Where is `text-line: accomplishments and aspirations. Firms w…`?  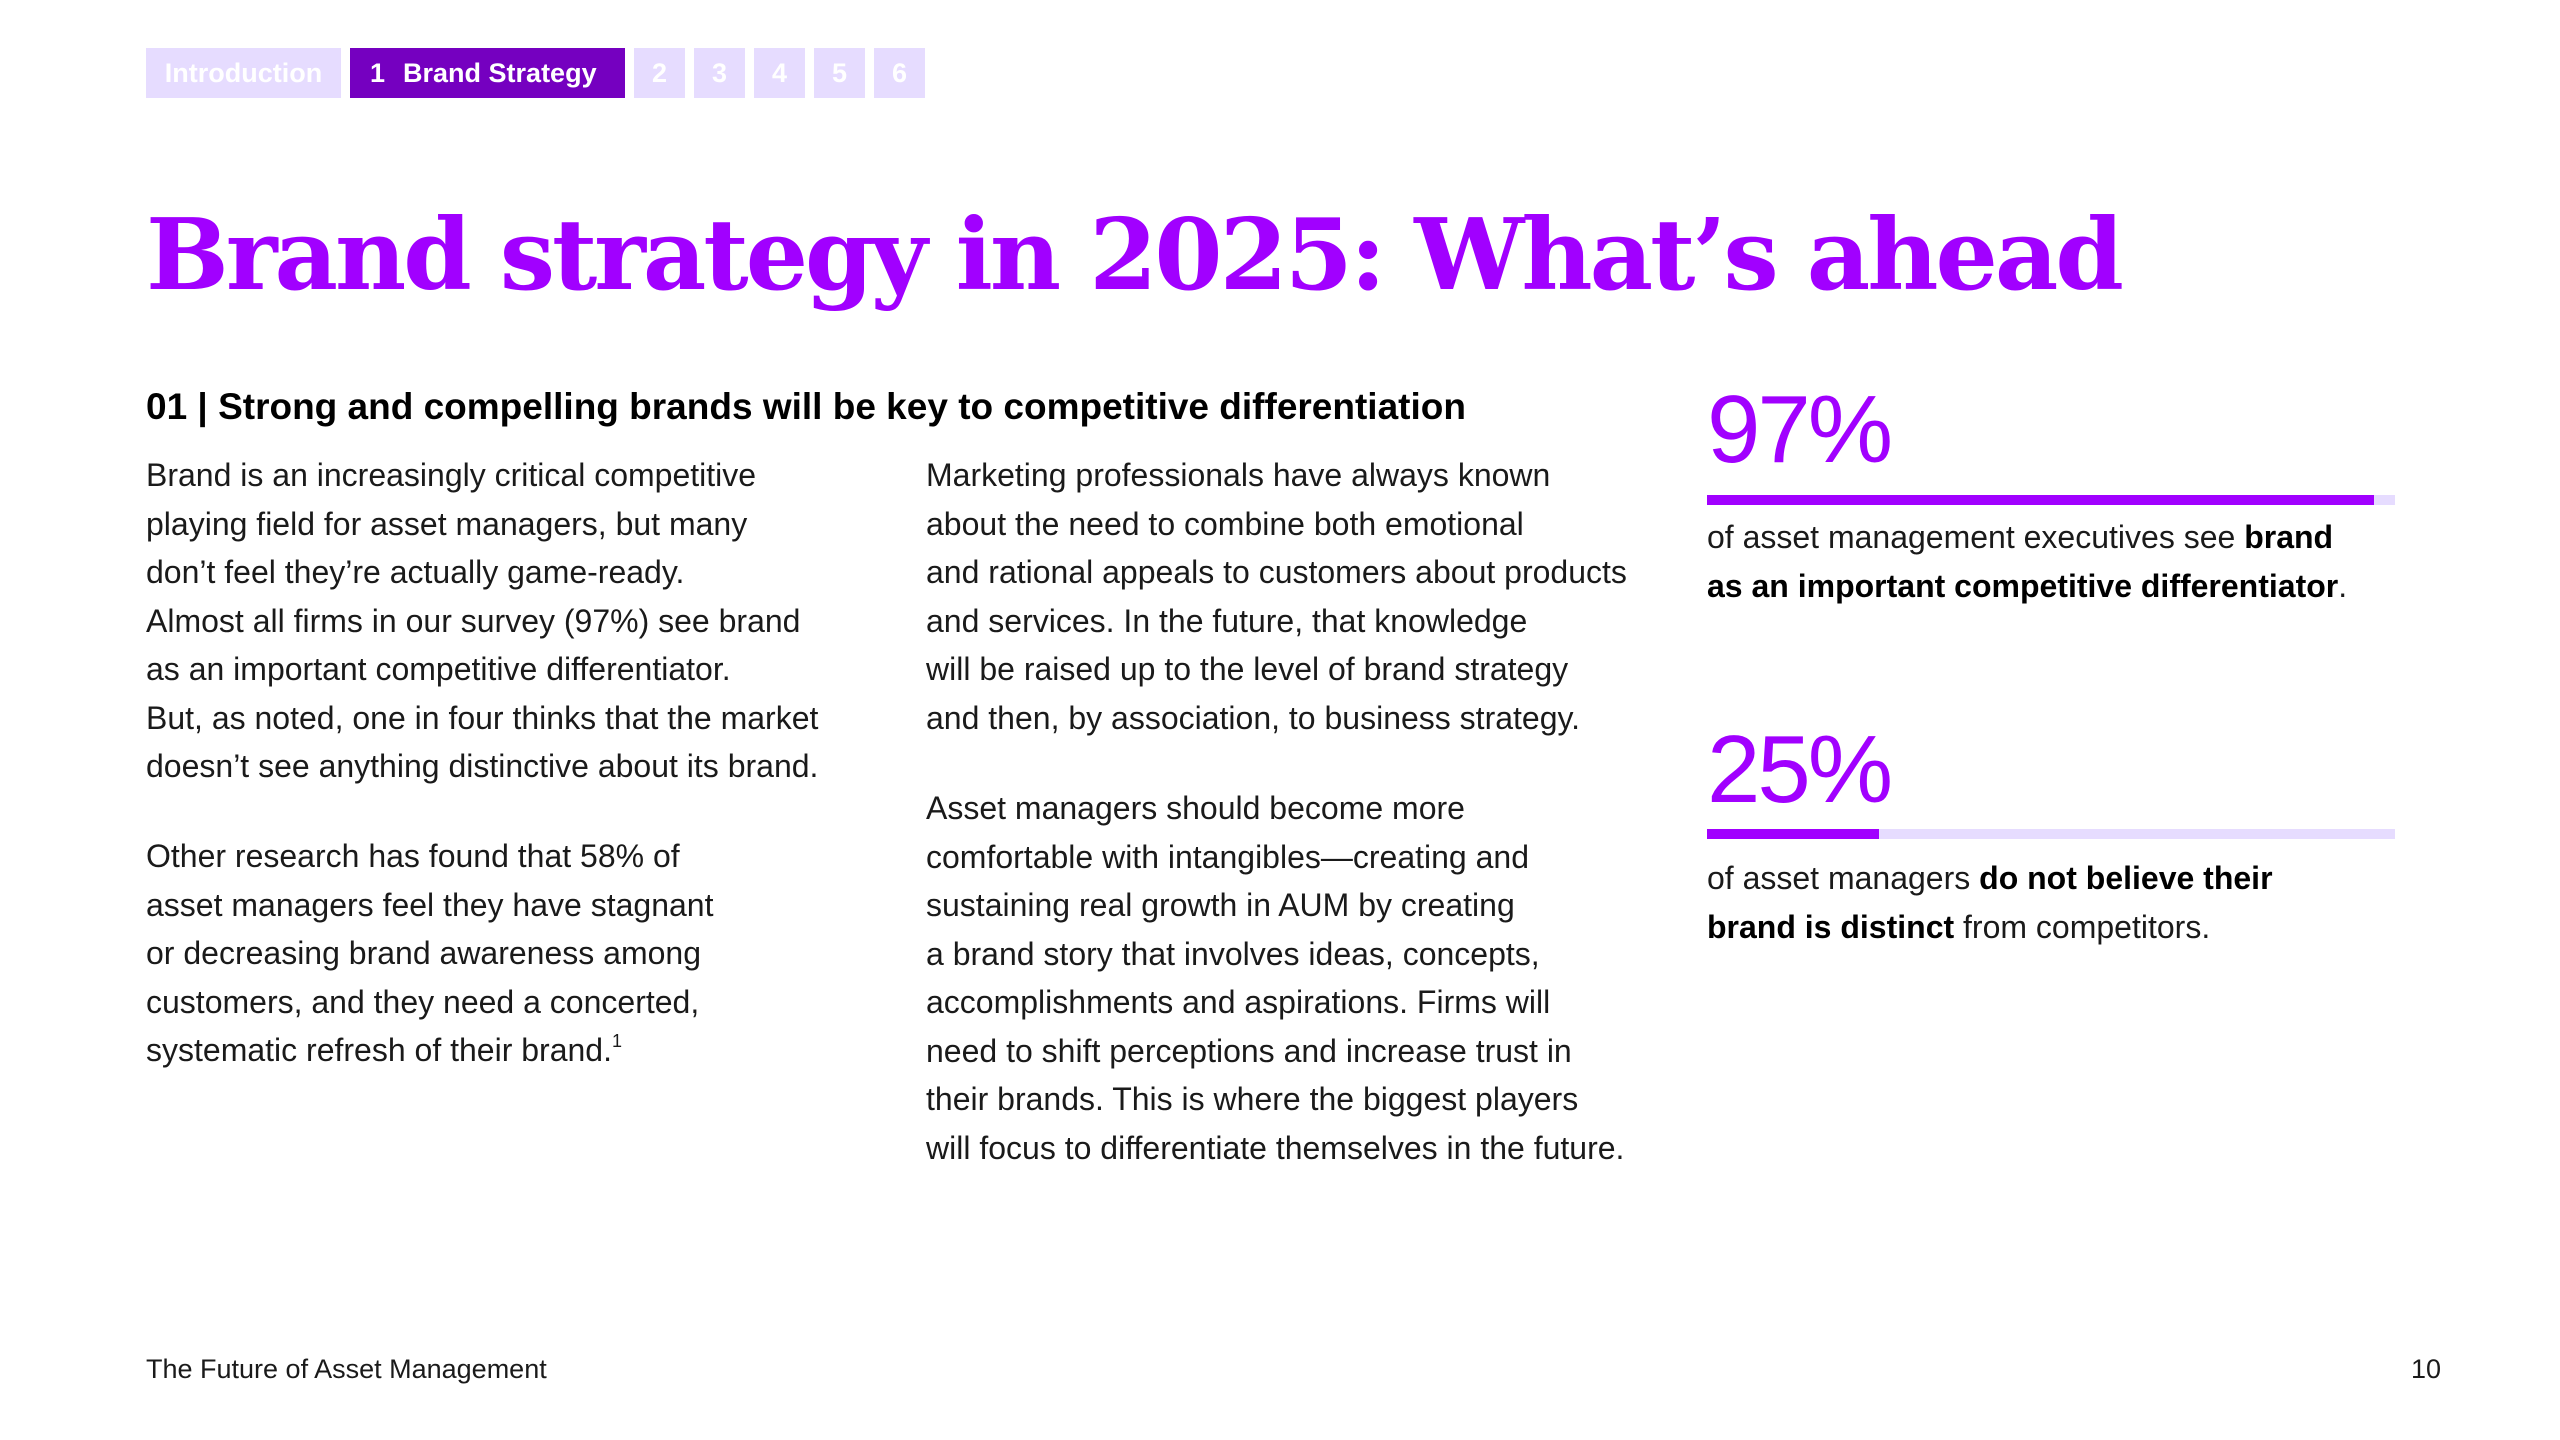 text-line: accomplishments and aspirations. Firms w… is located at coordinates (1238, 1002).